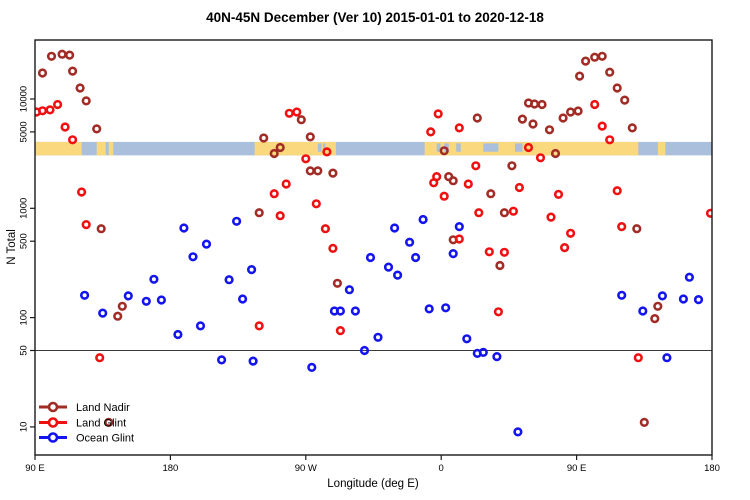 This screenshot has height=500, width=750. What do you see at coordinates (105, 439) in the screenshot?
I see `legend-label-ocean-glint: Ocean Glint` at bounding box center [105, 439].